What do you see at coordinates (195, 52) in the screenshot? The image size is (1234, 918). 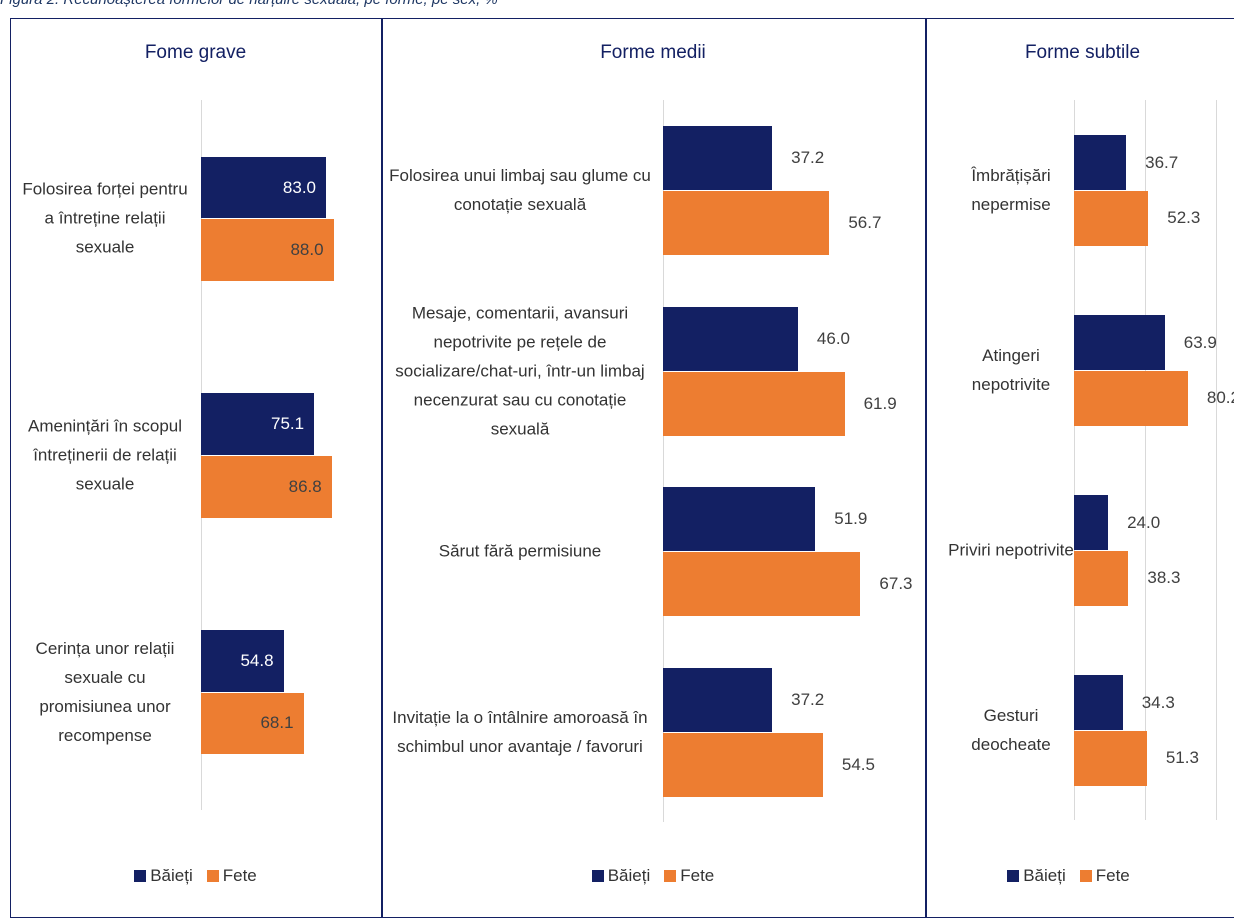 I see `panel-title: Fome grave` at bounding box center [195, 52].